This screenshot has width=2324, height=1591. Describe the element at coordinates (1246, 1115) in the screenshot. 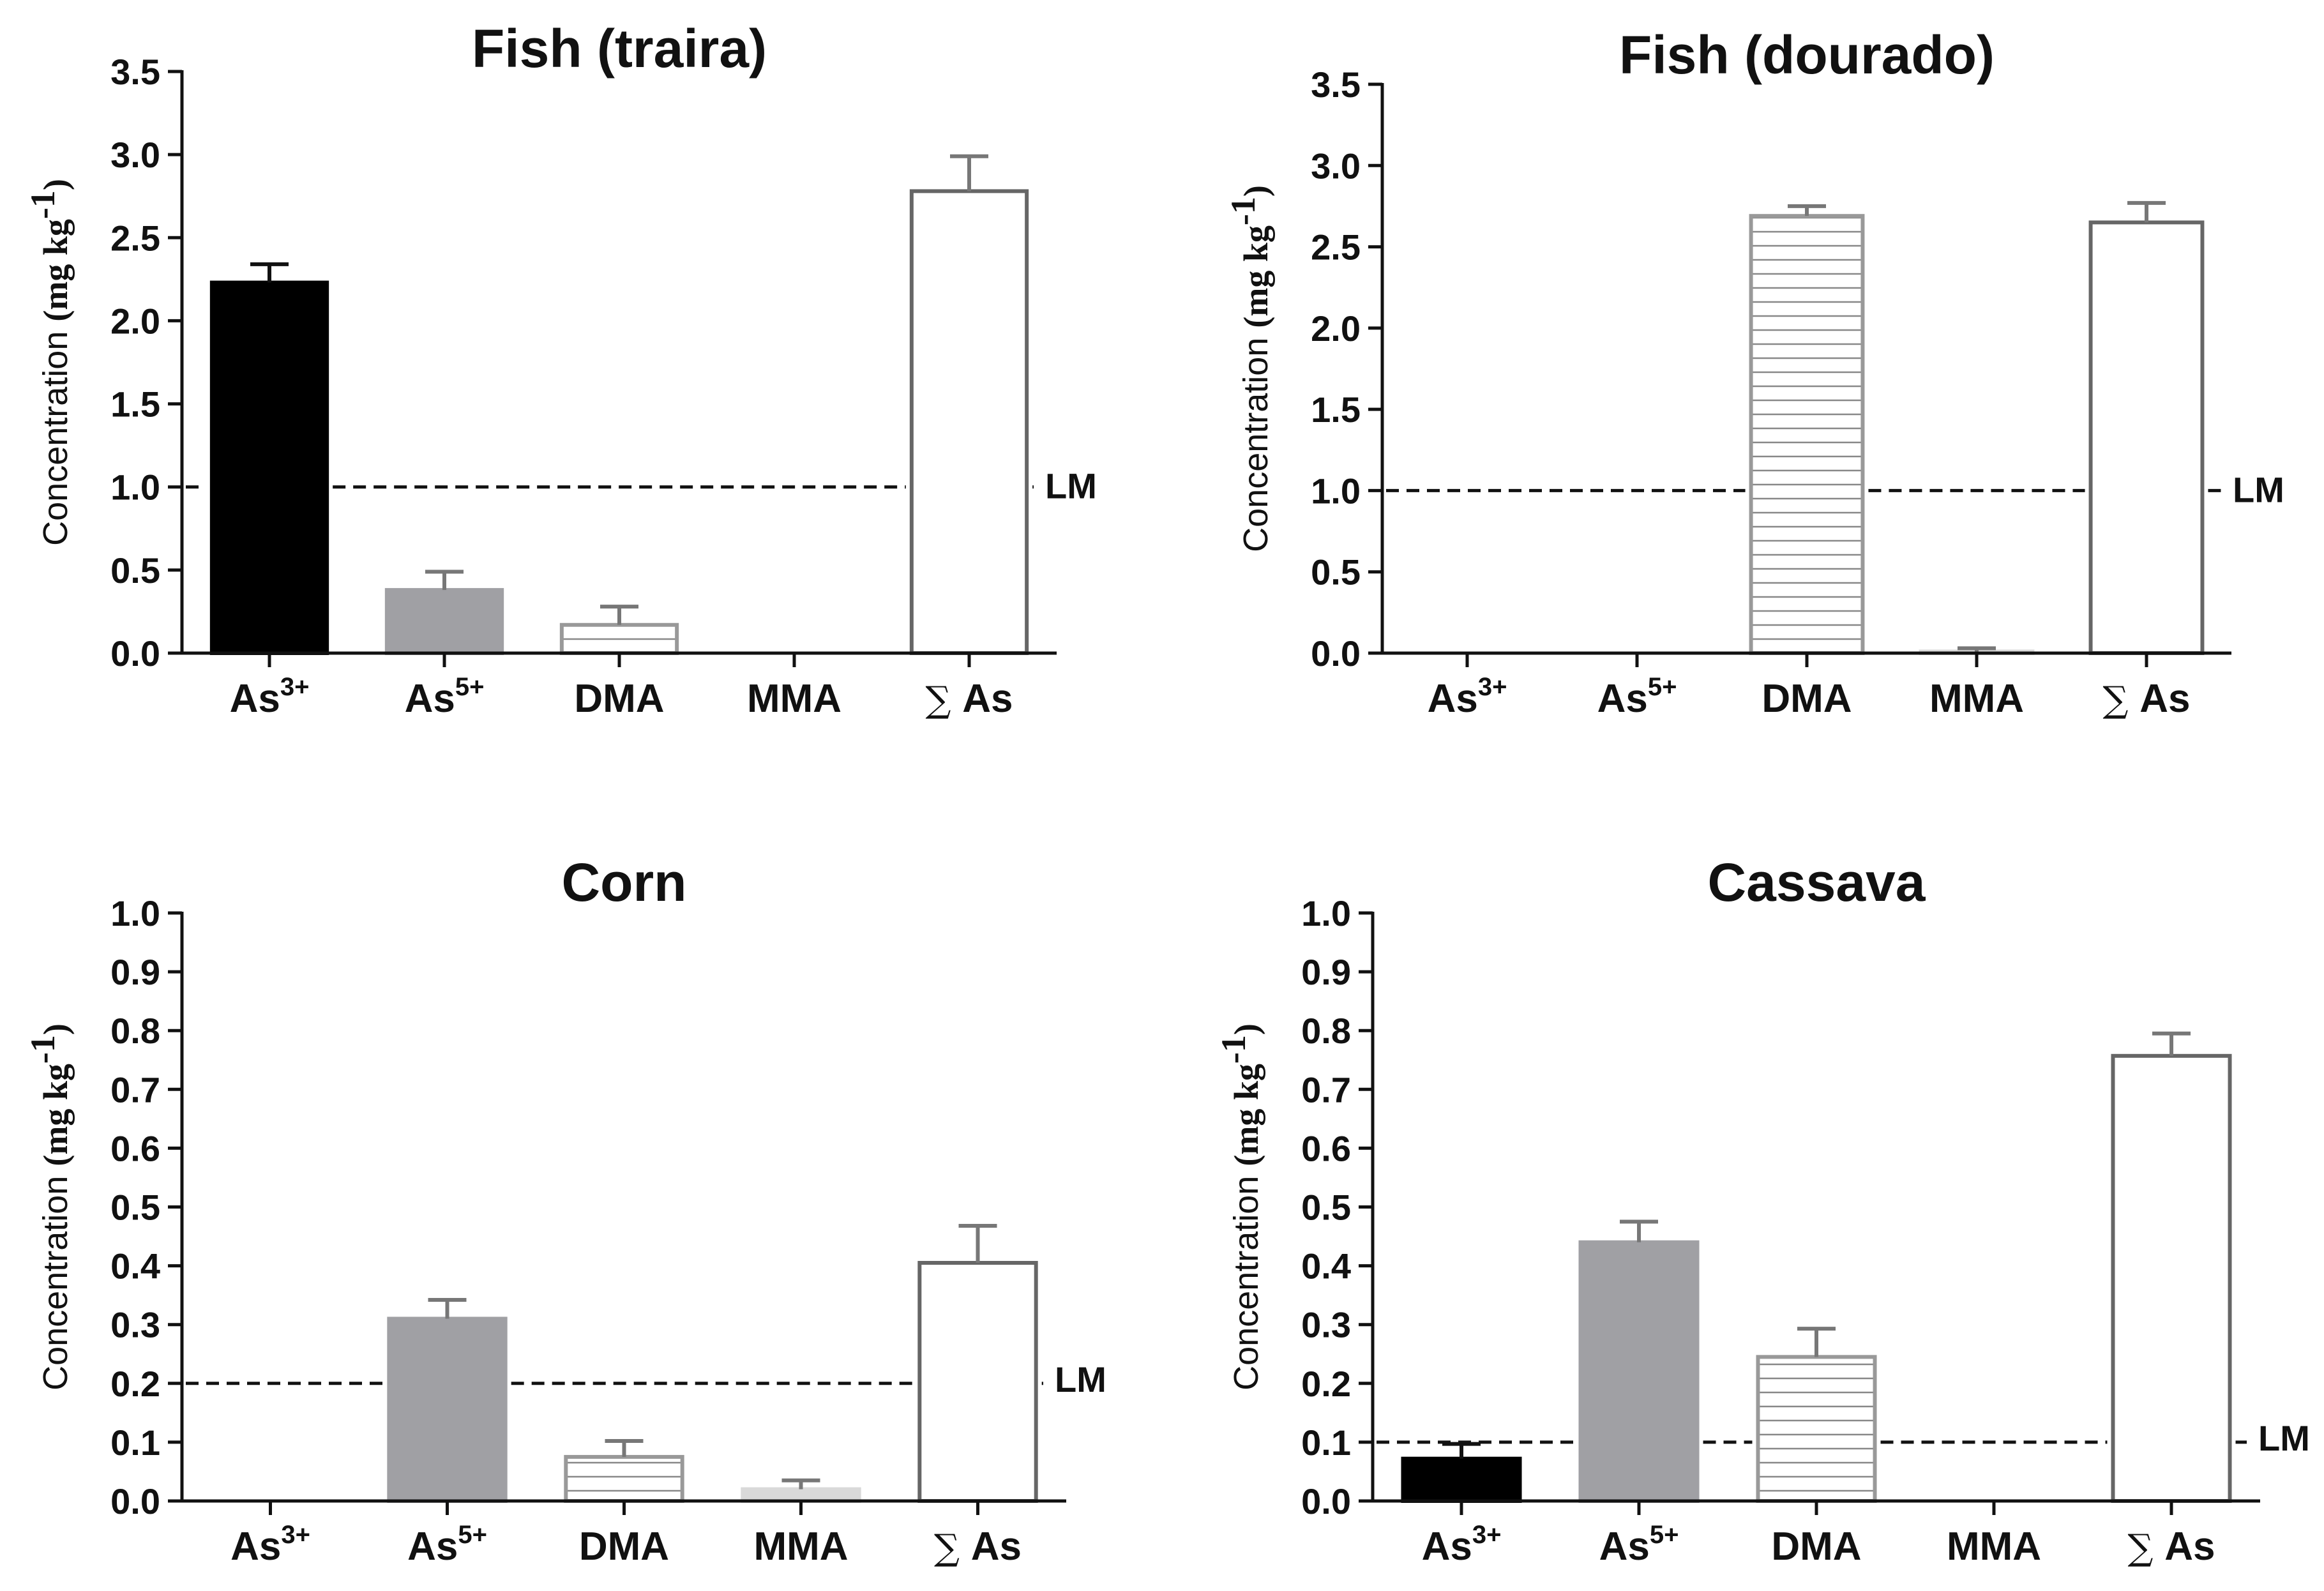

I see `y-axis-label-unit: (mg kg` at that location.